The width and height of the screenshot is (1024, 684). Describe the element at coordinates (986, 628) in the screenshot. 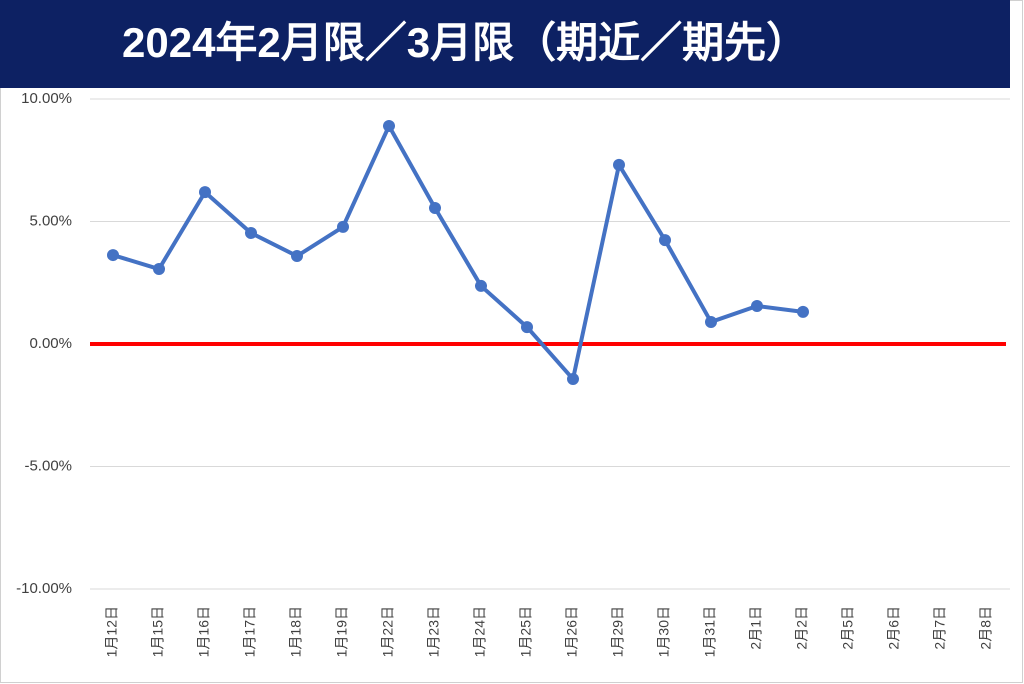

I see `x-tick-label: 2月8日` at that location.